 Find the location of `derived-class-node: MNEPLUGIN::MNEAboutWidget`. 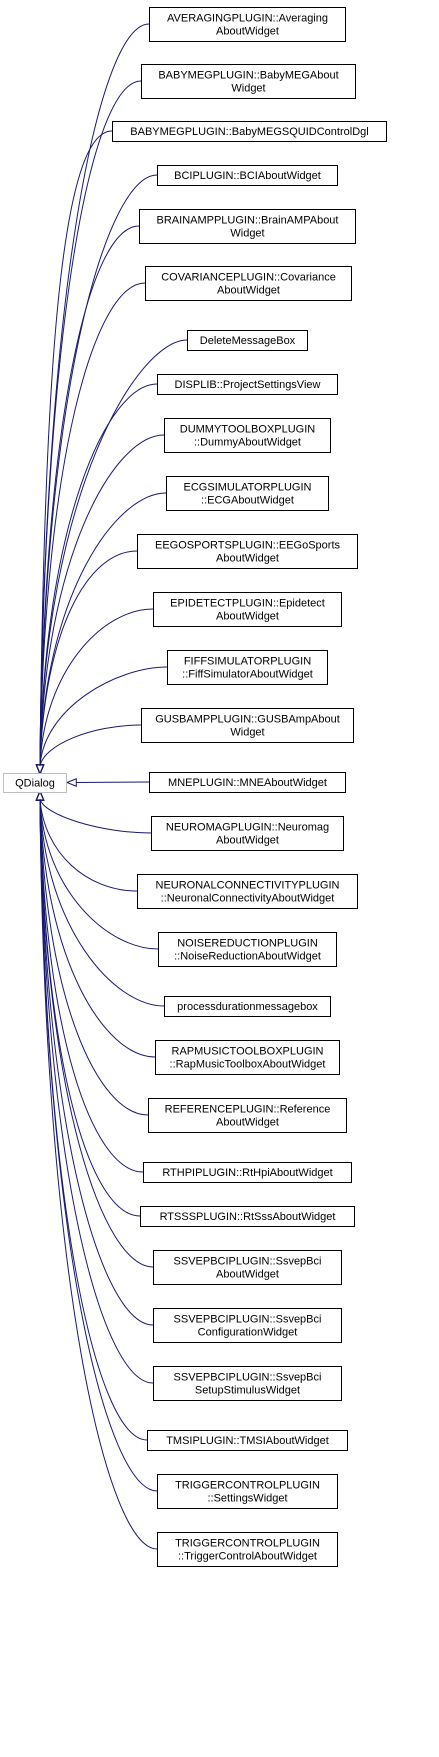

derived-class-node: MNEPLUGIN::MNEAboutWidget is located at coordinates (247, 782).